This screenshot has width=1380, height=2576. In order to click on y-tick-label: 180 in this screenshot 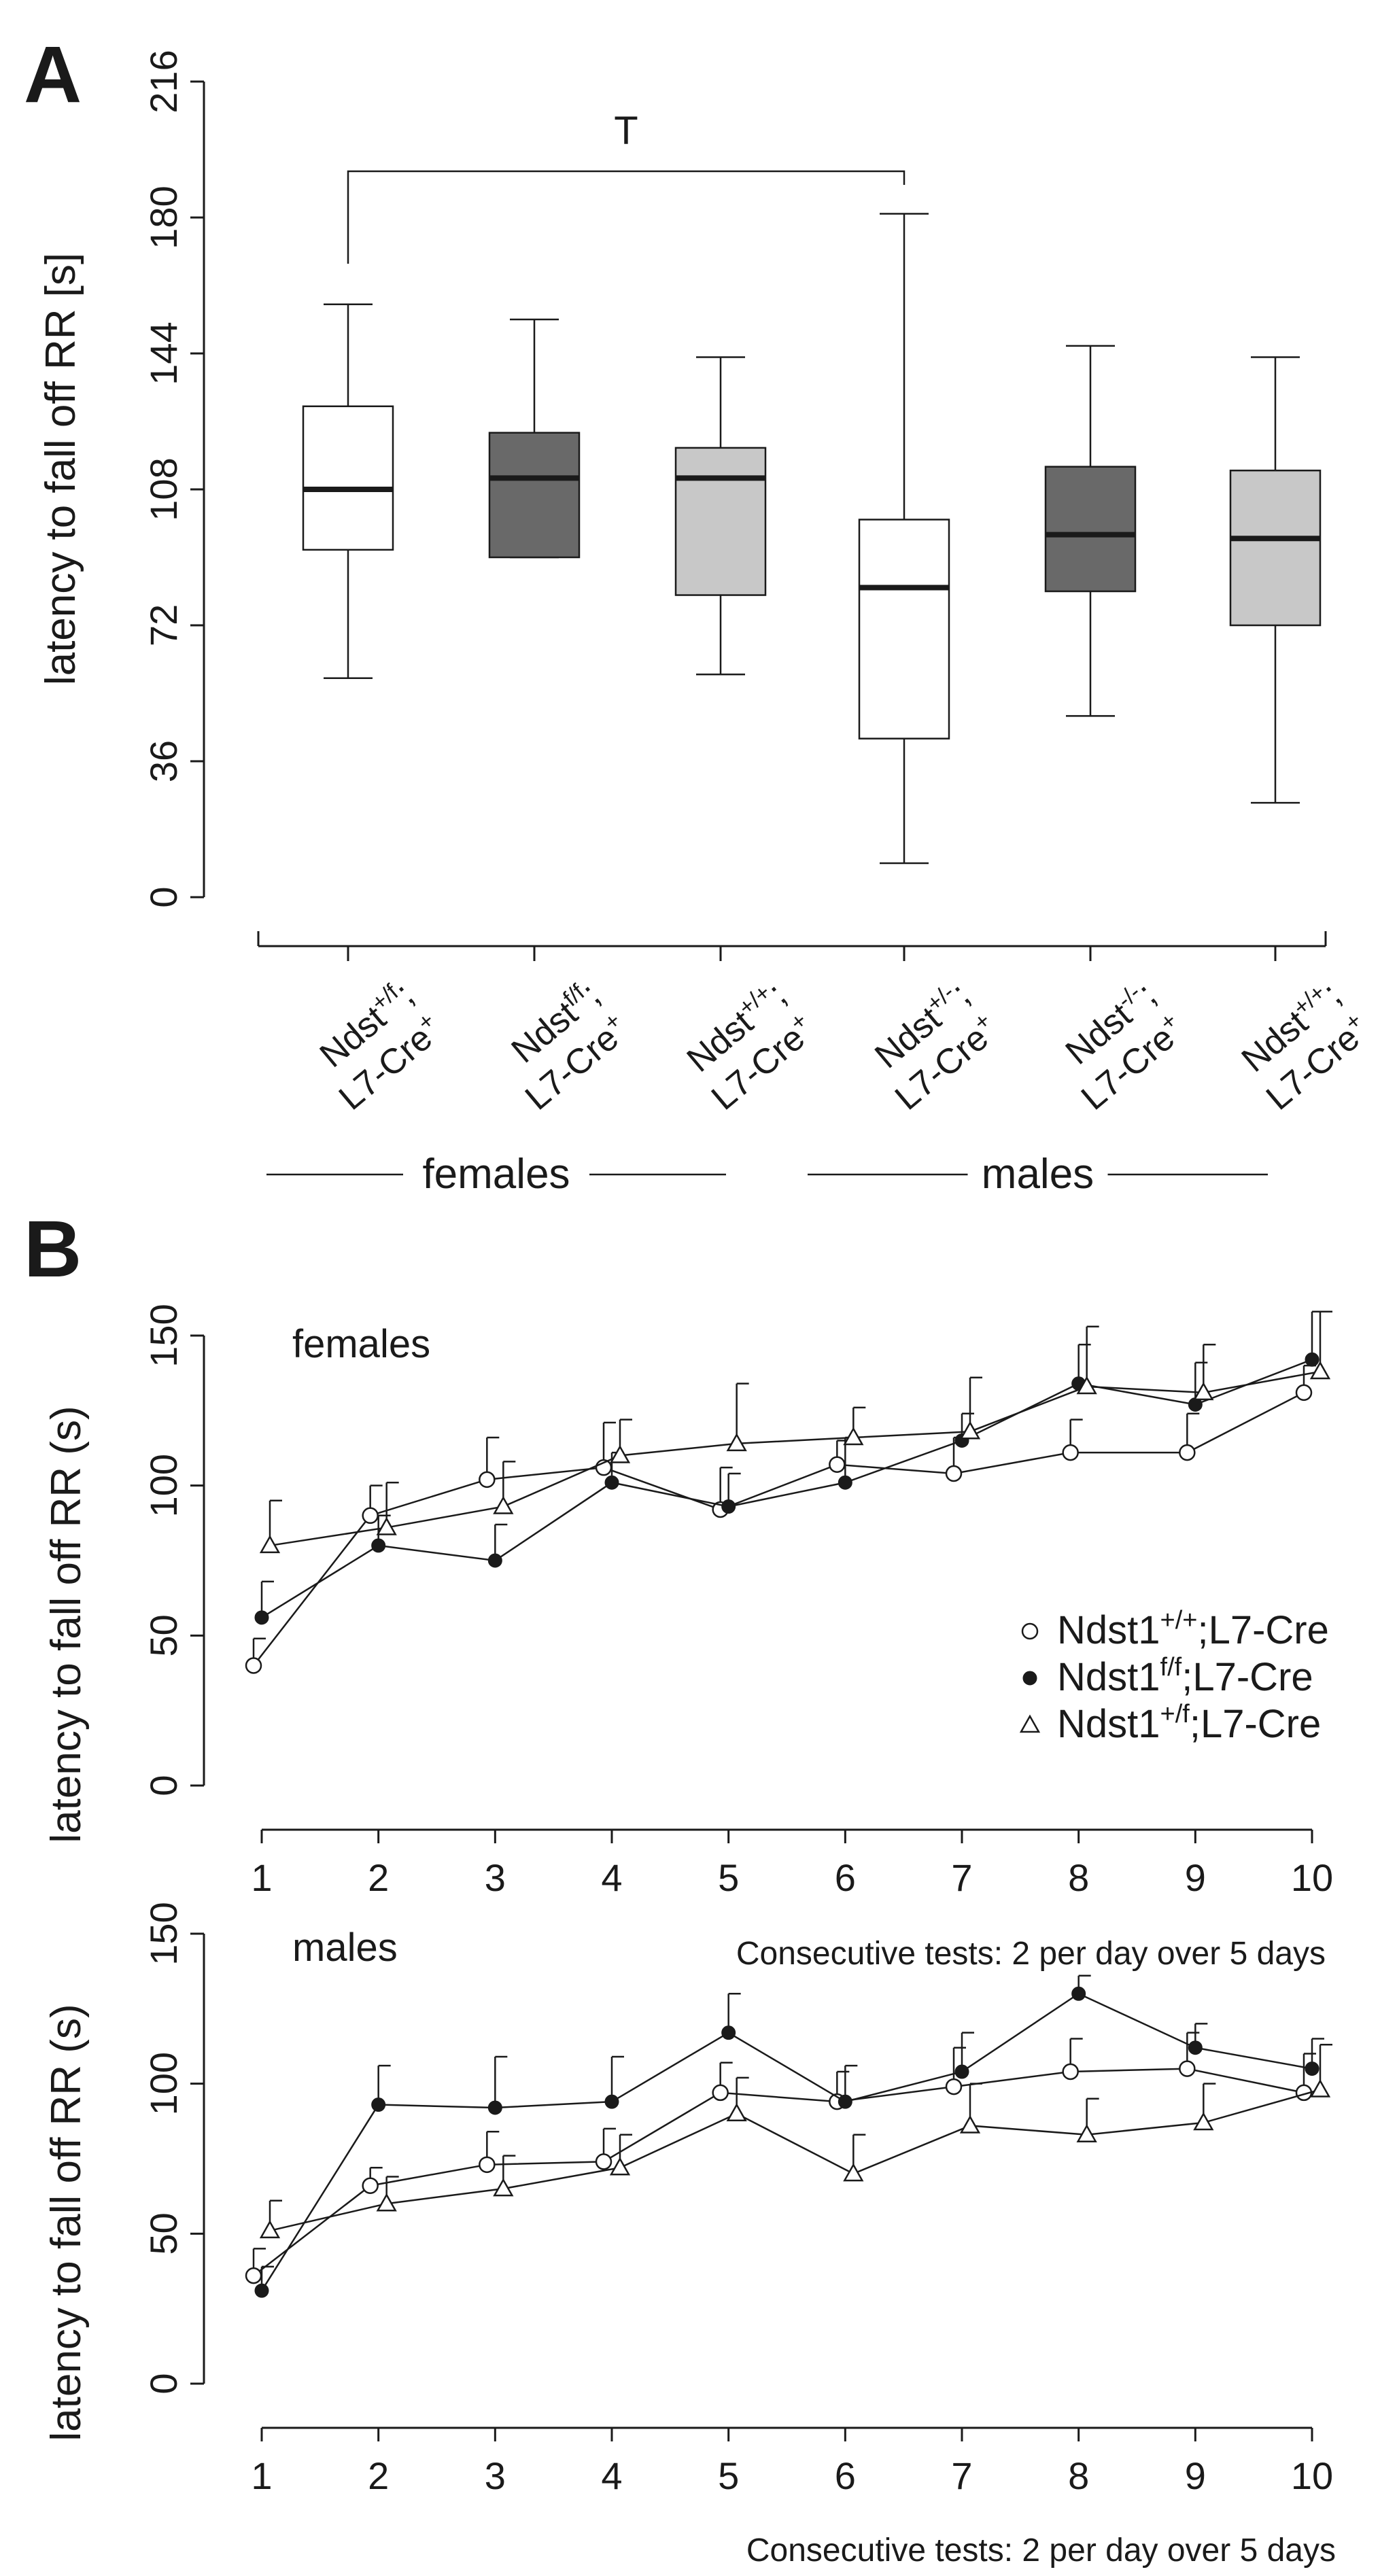, I will do `click(163, 217)`.